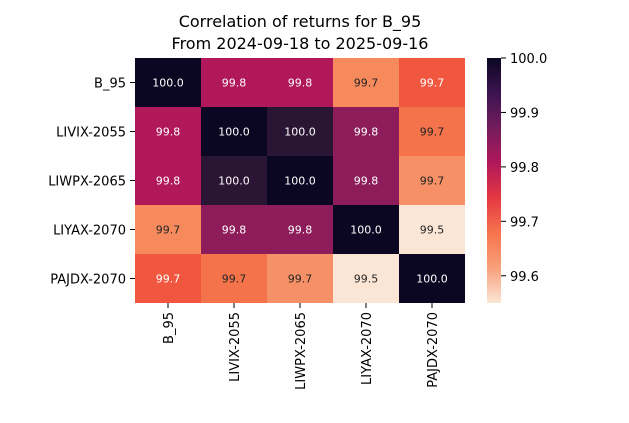  Describe the element at coordinates (300, 43) in the screenshot. I see `chart-subtitle: From 2024-09-18 to 2025-09-16` at that location.